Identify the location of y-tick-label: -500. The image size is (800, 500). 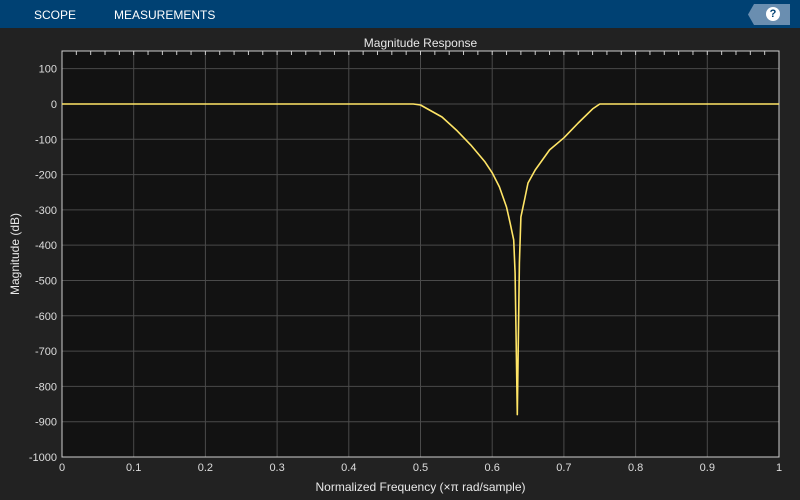
(46, 281).